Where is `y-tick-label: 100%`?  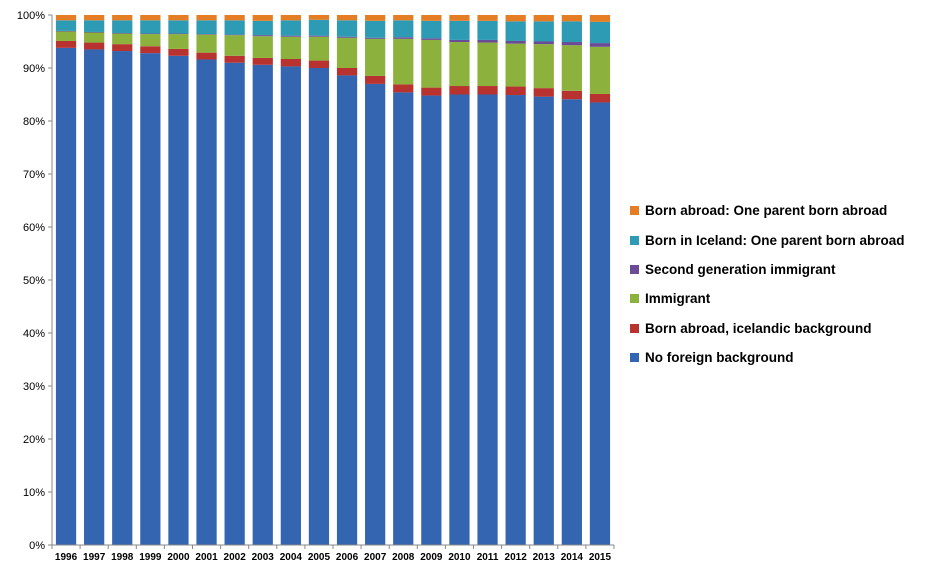
y-tick-label: 100% is located at coordinates (31, 16).